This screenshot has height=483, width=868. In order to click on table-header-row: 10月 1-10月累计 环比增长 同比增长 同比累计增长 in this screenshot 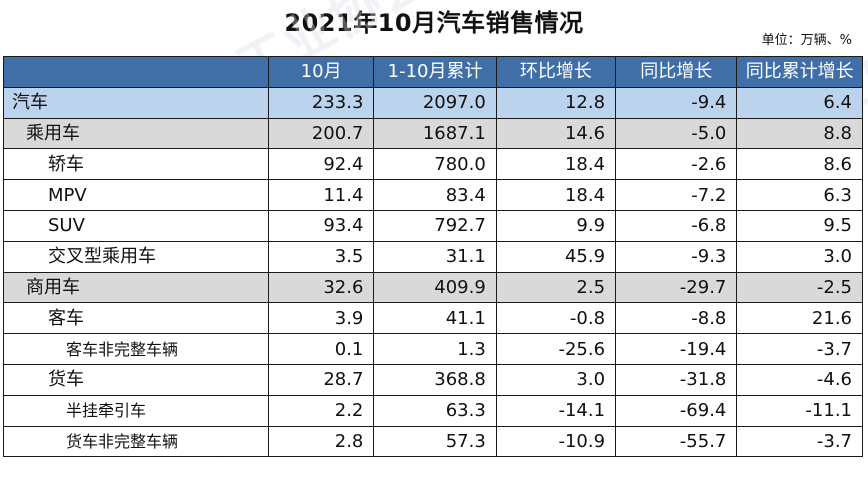, I will do `click(433, 72)`.